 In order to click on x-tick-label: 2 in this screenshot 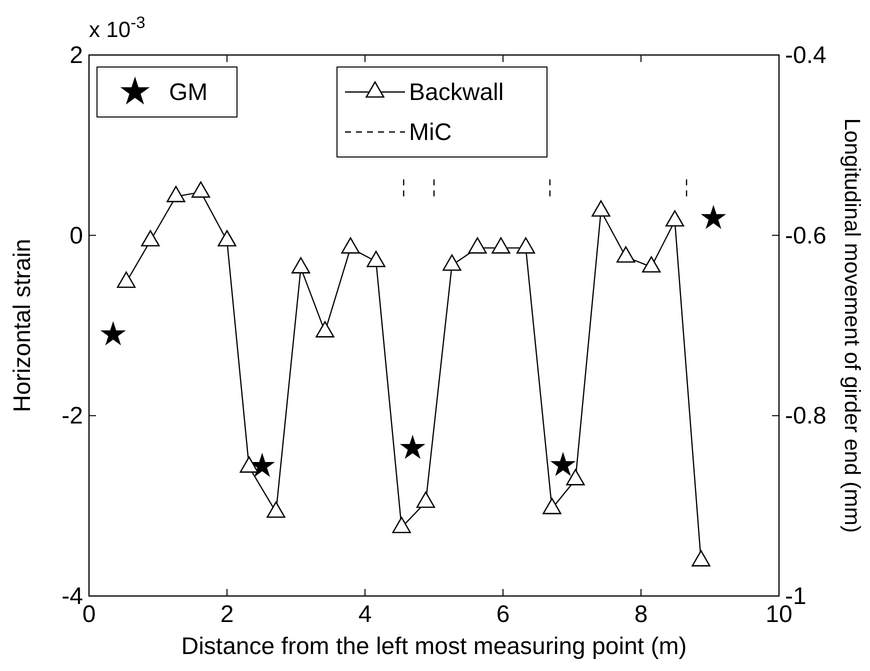, I will do `click(227, 614)`.